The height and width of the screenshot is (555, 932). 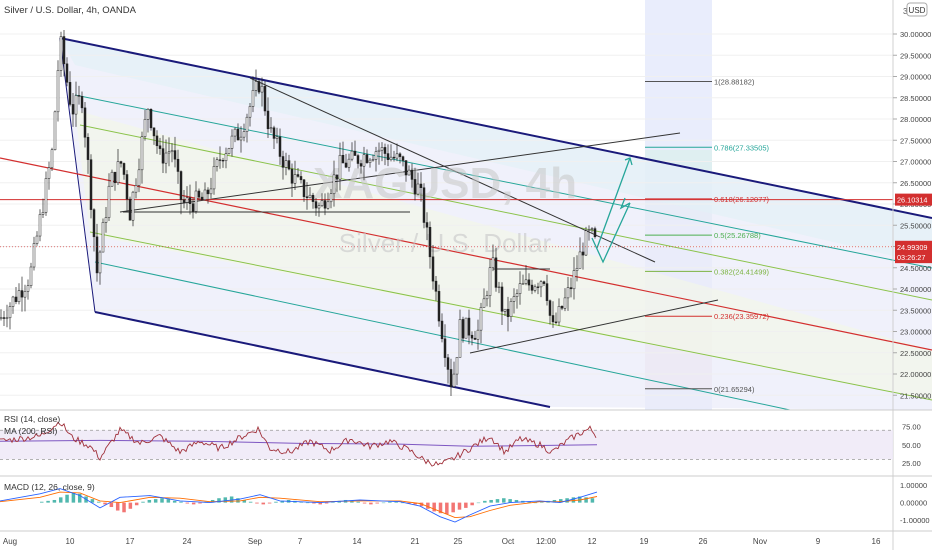 What do you see at coordinates (915, 34) in the screenshot?
I see `price-tick-label: 30.00000` at bounding box center [915, 34].